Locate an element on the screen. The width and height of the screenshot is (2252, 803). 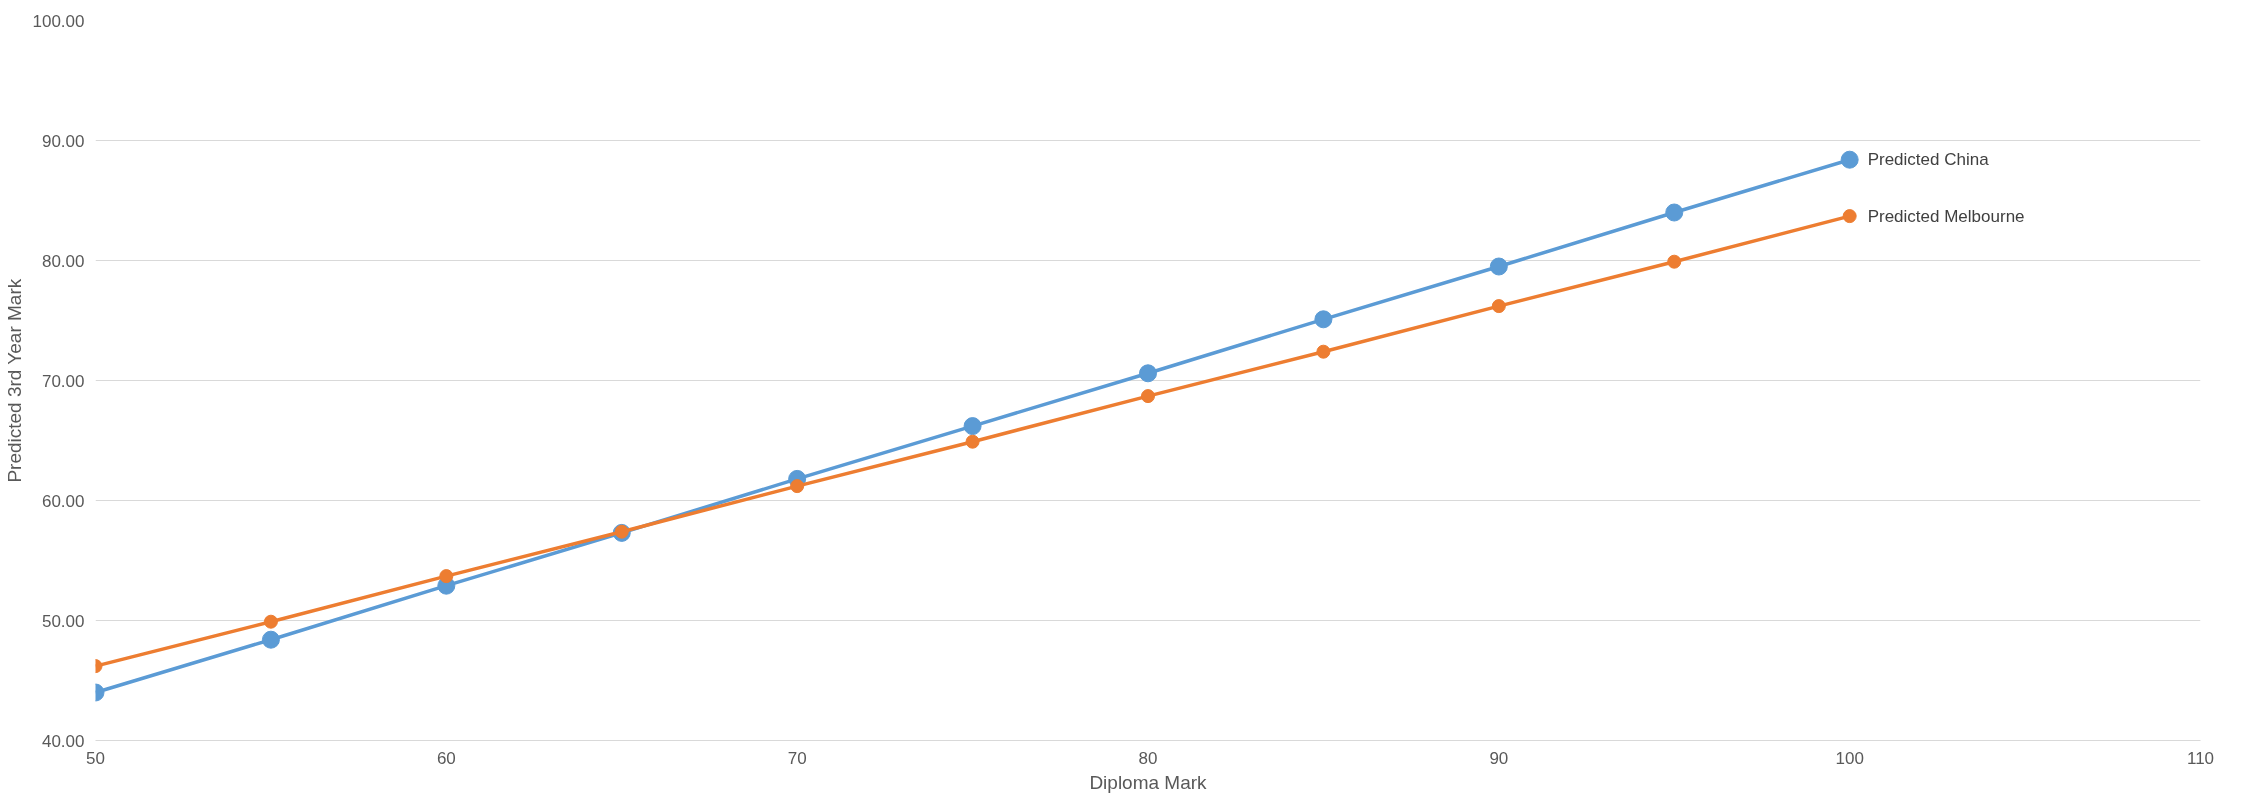
y-tick-label: 40.00 is located at coordinates (63, 741).